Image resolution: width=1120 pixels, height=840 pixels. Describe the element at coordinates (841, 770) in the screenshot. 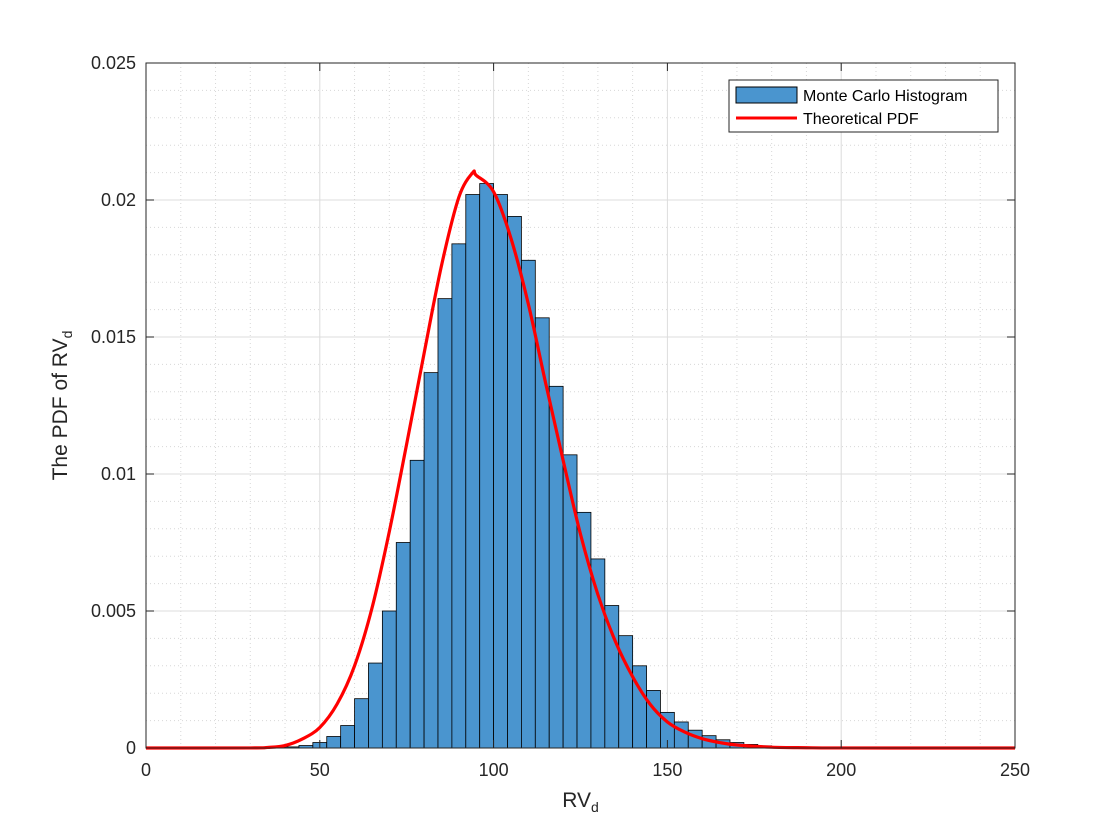

I see `x-tick-label: 200` at that location.